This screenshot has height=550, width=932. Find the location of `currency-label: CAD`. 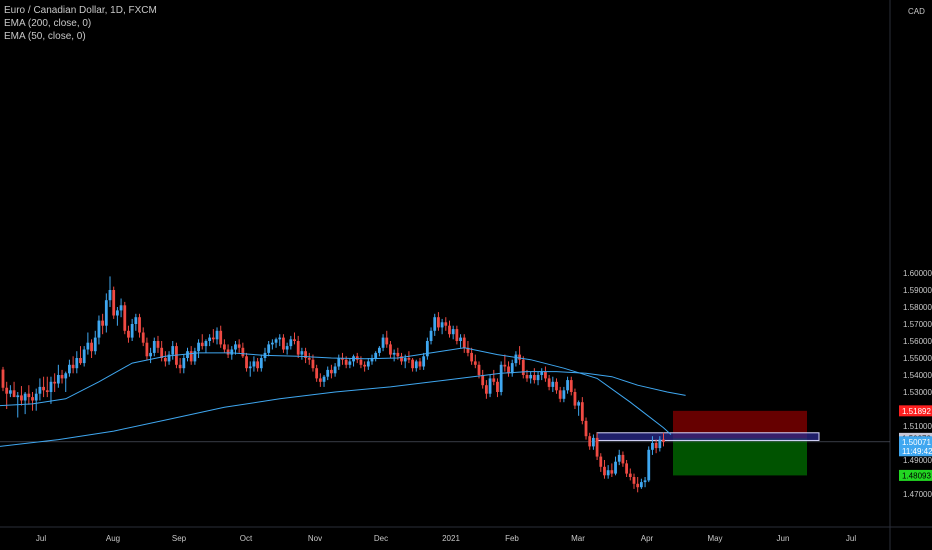

currency-label: CAD is located at coordinates (916, 11).